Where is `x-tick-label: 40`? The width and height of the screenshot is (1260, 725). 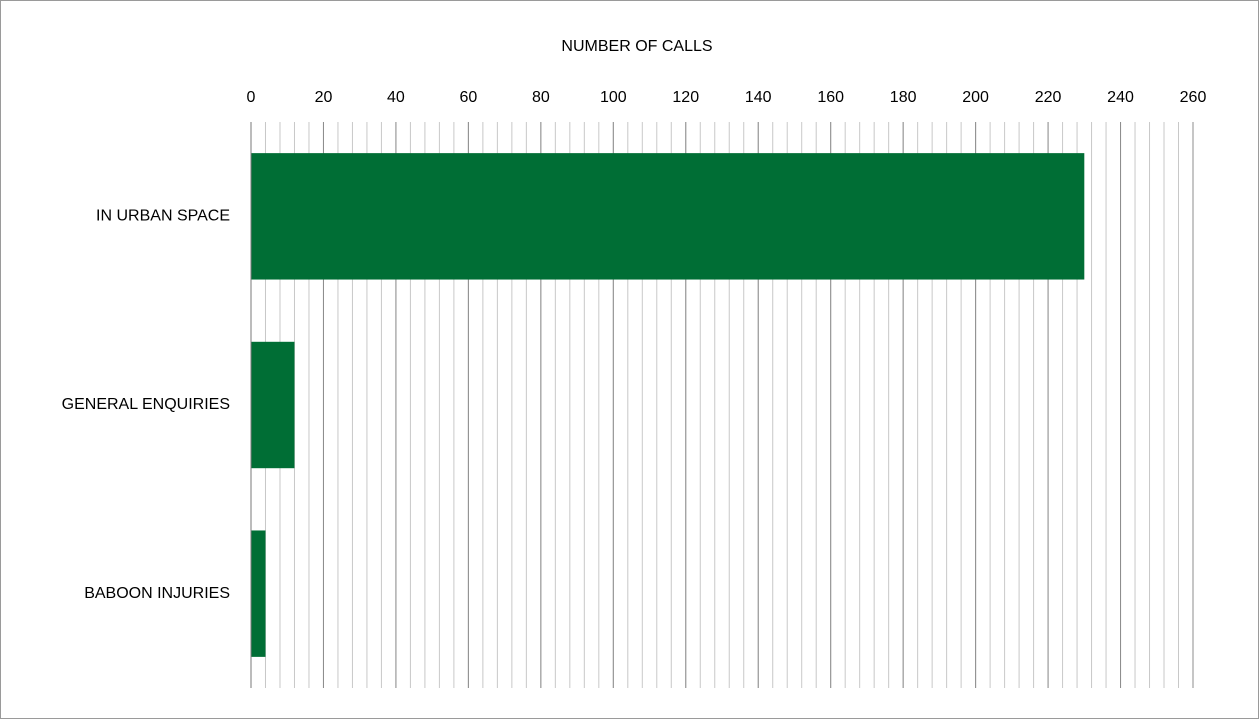 x-tick-label: 40 is located at coordinates (396, 97).